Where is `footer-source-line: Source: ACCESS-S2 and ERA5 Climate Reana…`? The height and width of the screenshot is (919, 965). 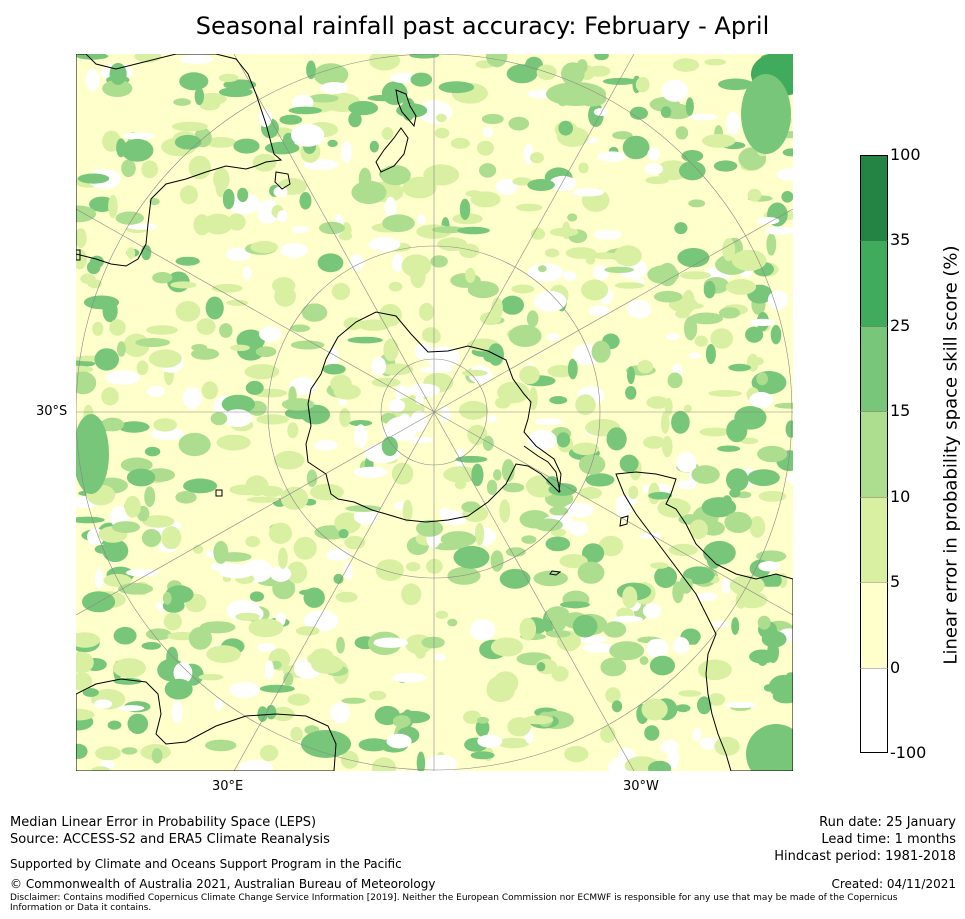
footer-source-line: Source: ACCESS-S2 and ERA5 Climate Reana… is located at coordinates (170, 839).